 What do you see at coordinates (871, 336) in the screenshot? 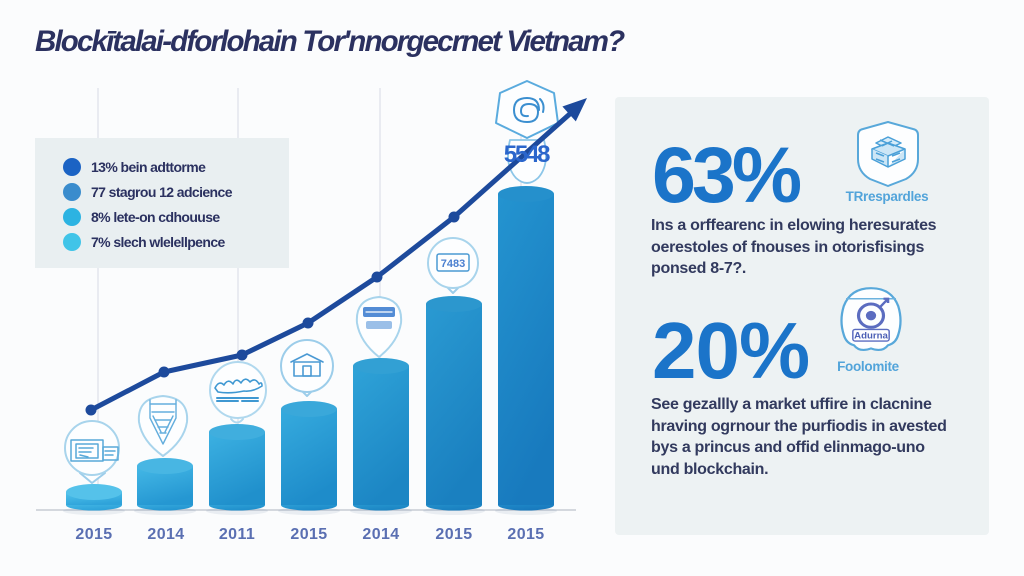
I see `svg-text: Adurna` at bounding box center [871, 336].